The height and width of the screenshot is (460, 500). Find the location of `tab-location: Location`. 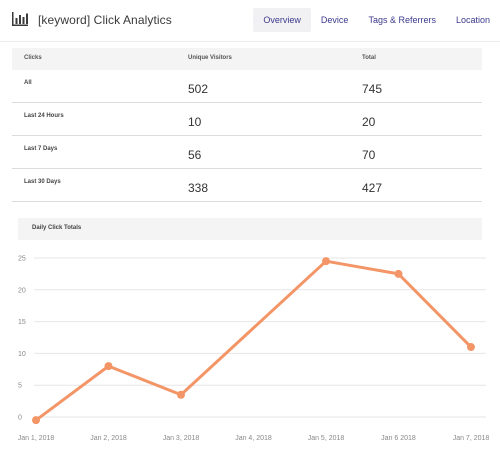

tab-location: Location is located at coordinates (472, 20).